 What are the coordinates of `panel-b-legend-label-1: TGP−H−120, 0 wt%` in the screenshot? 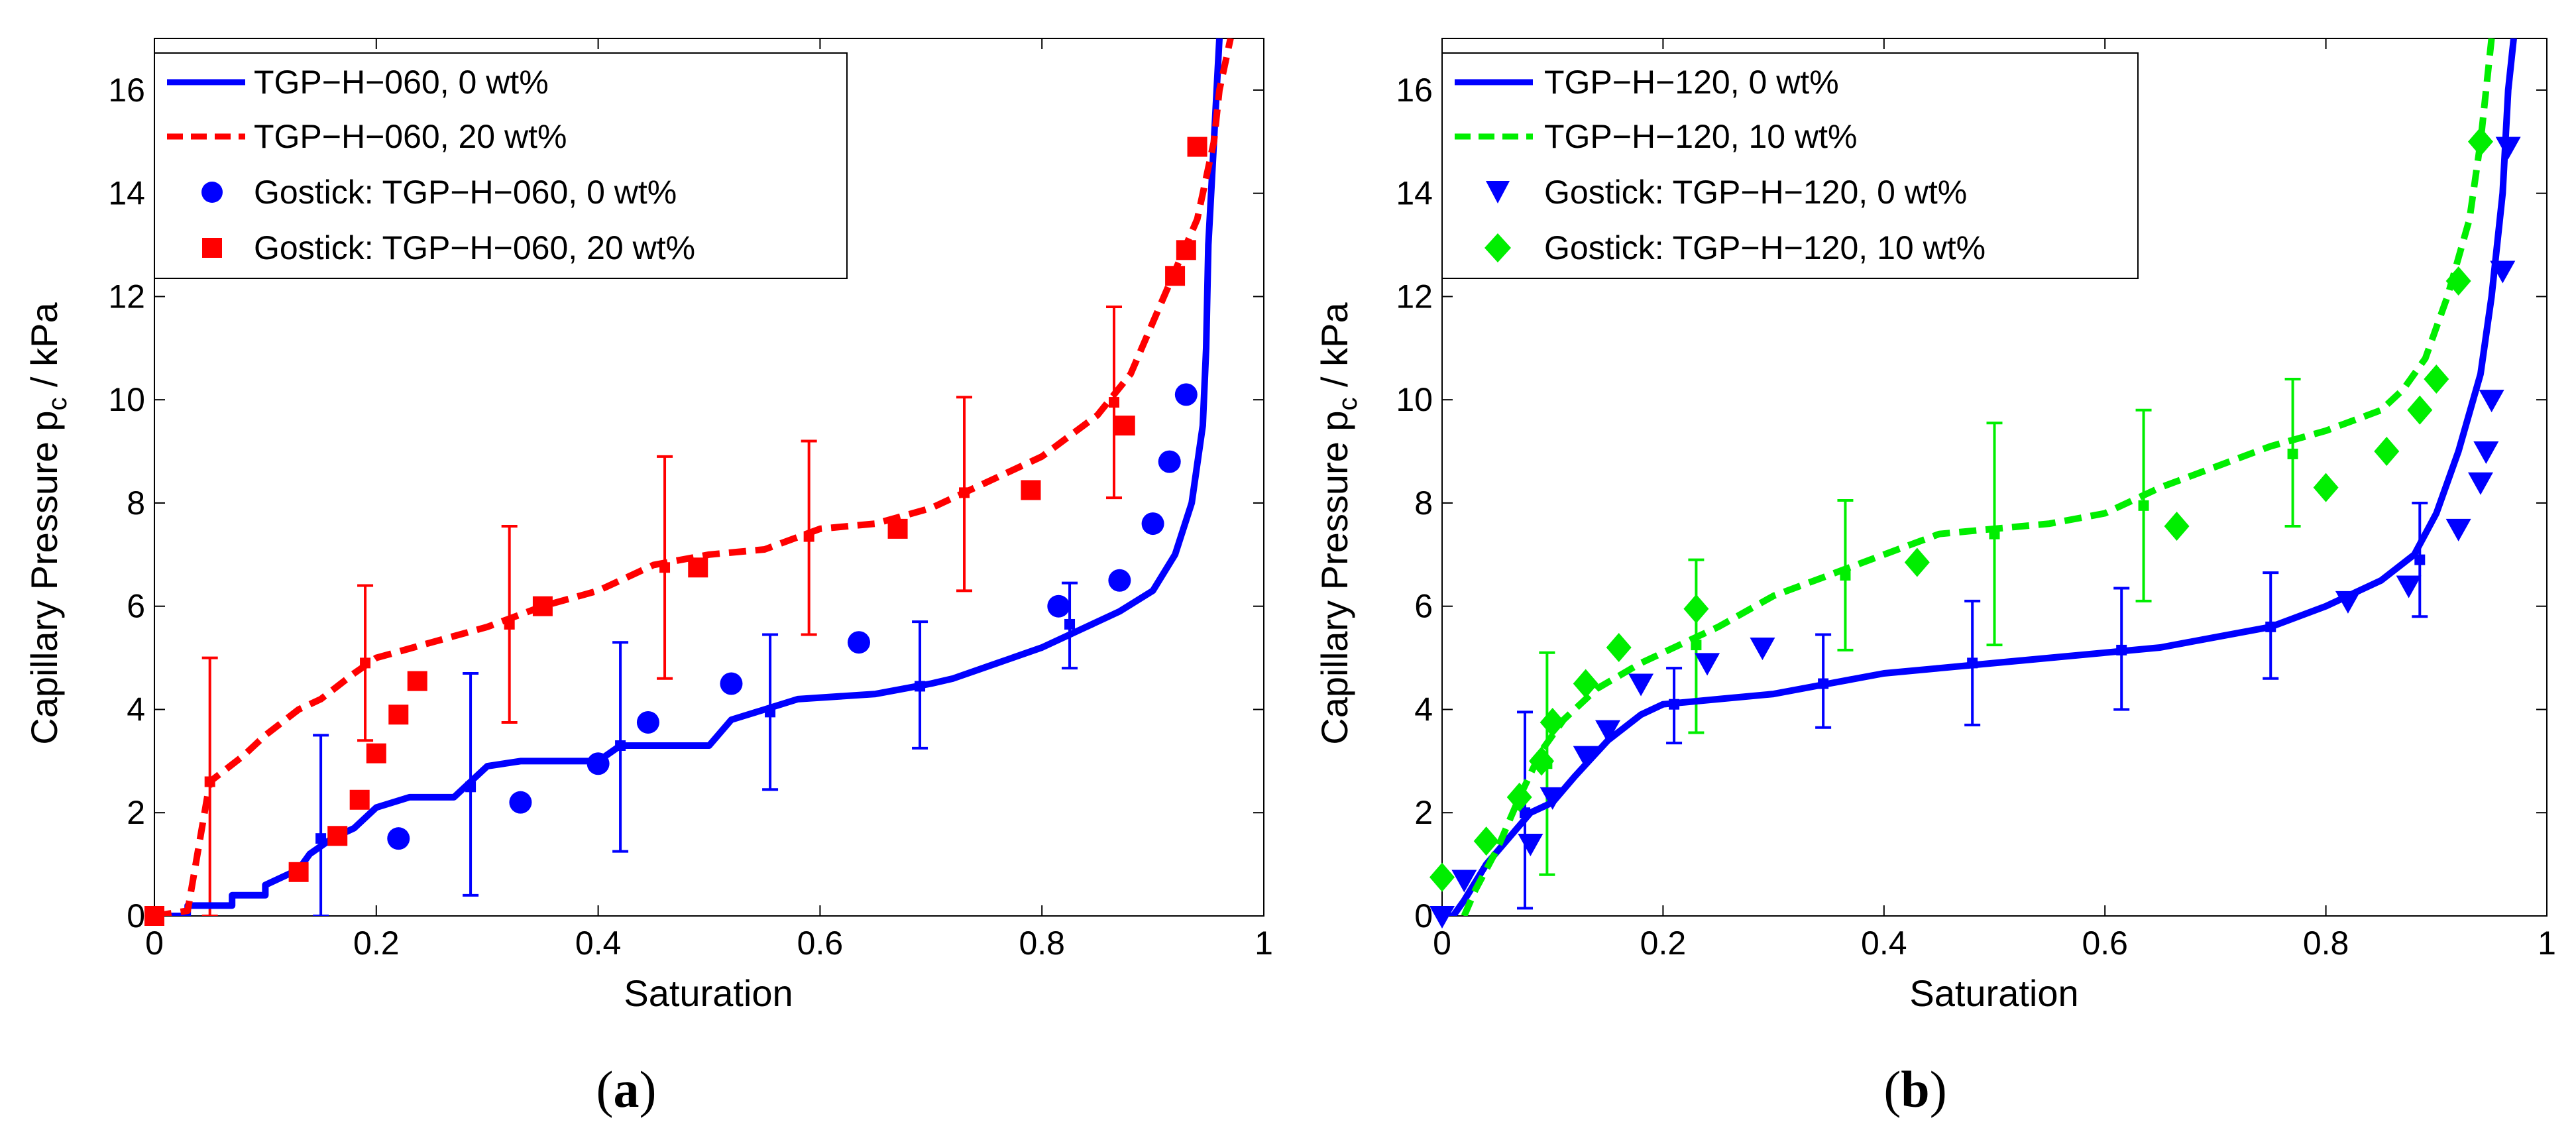 It's located at (1691, 82).